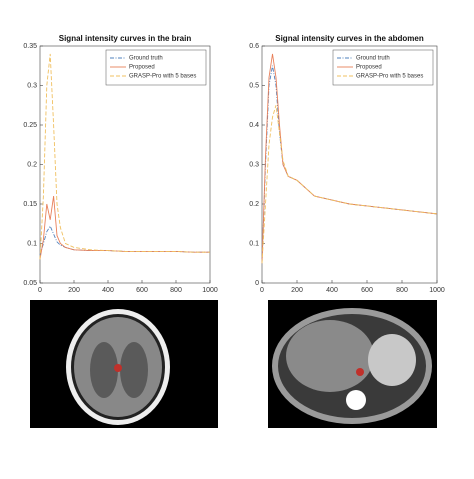  Describe the element at coordinates (30, 283) in the screenshot. I see `y-tick-label: 0.05` at that location.